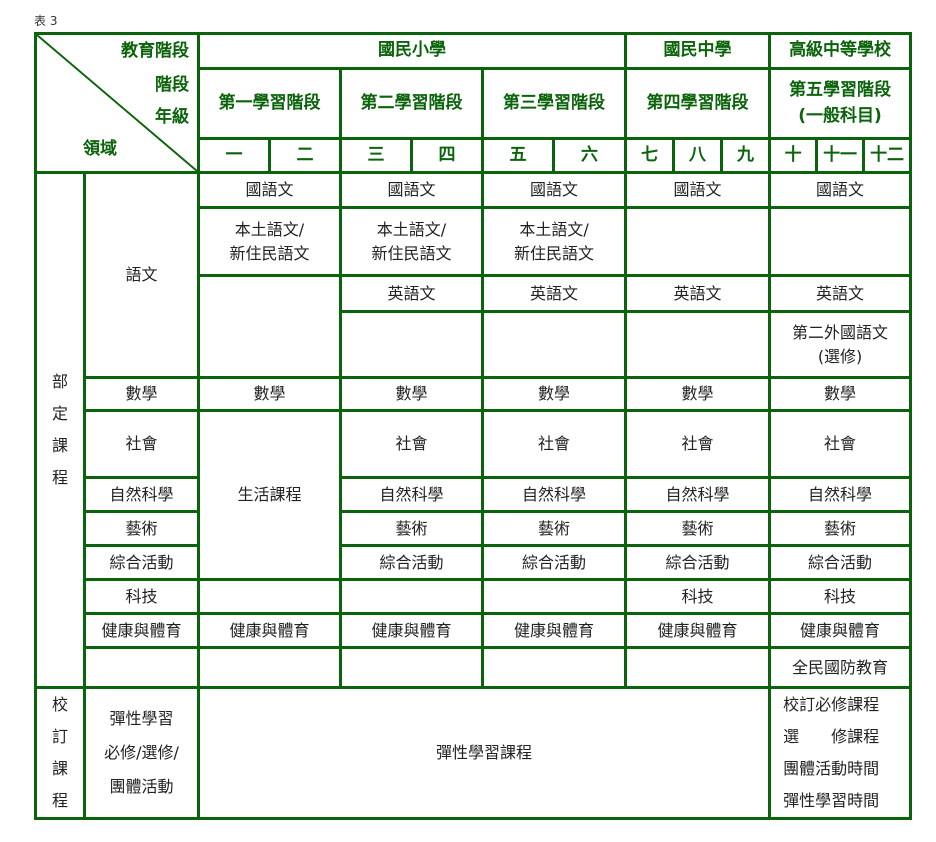  I want to click on line: 團體活動時間, so click(831, 768).